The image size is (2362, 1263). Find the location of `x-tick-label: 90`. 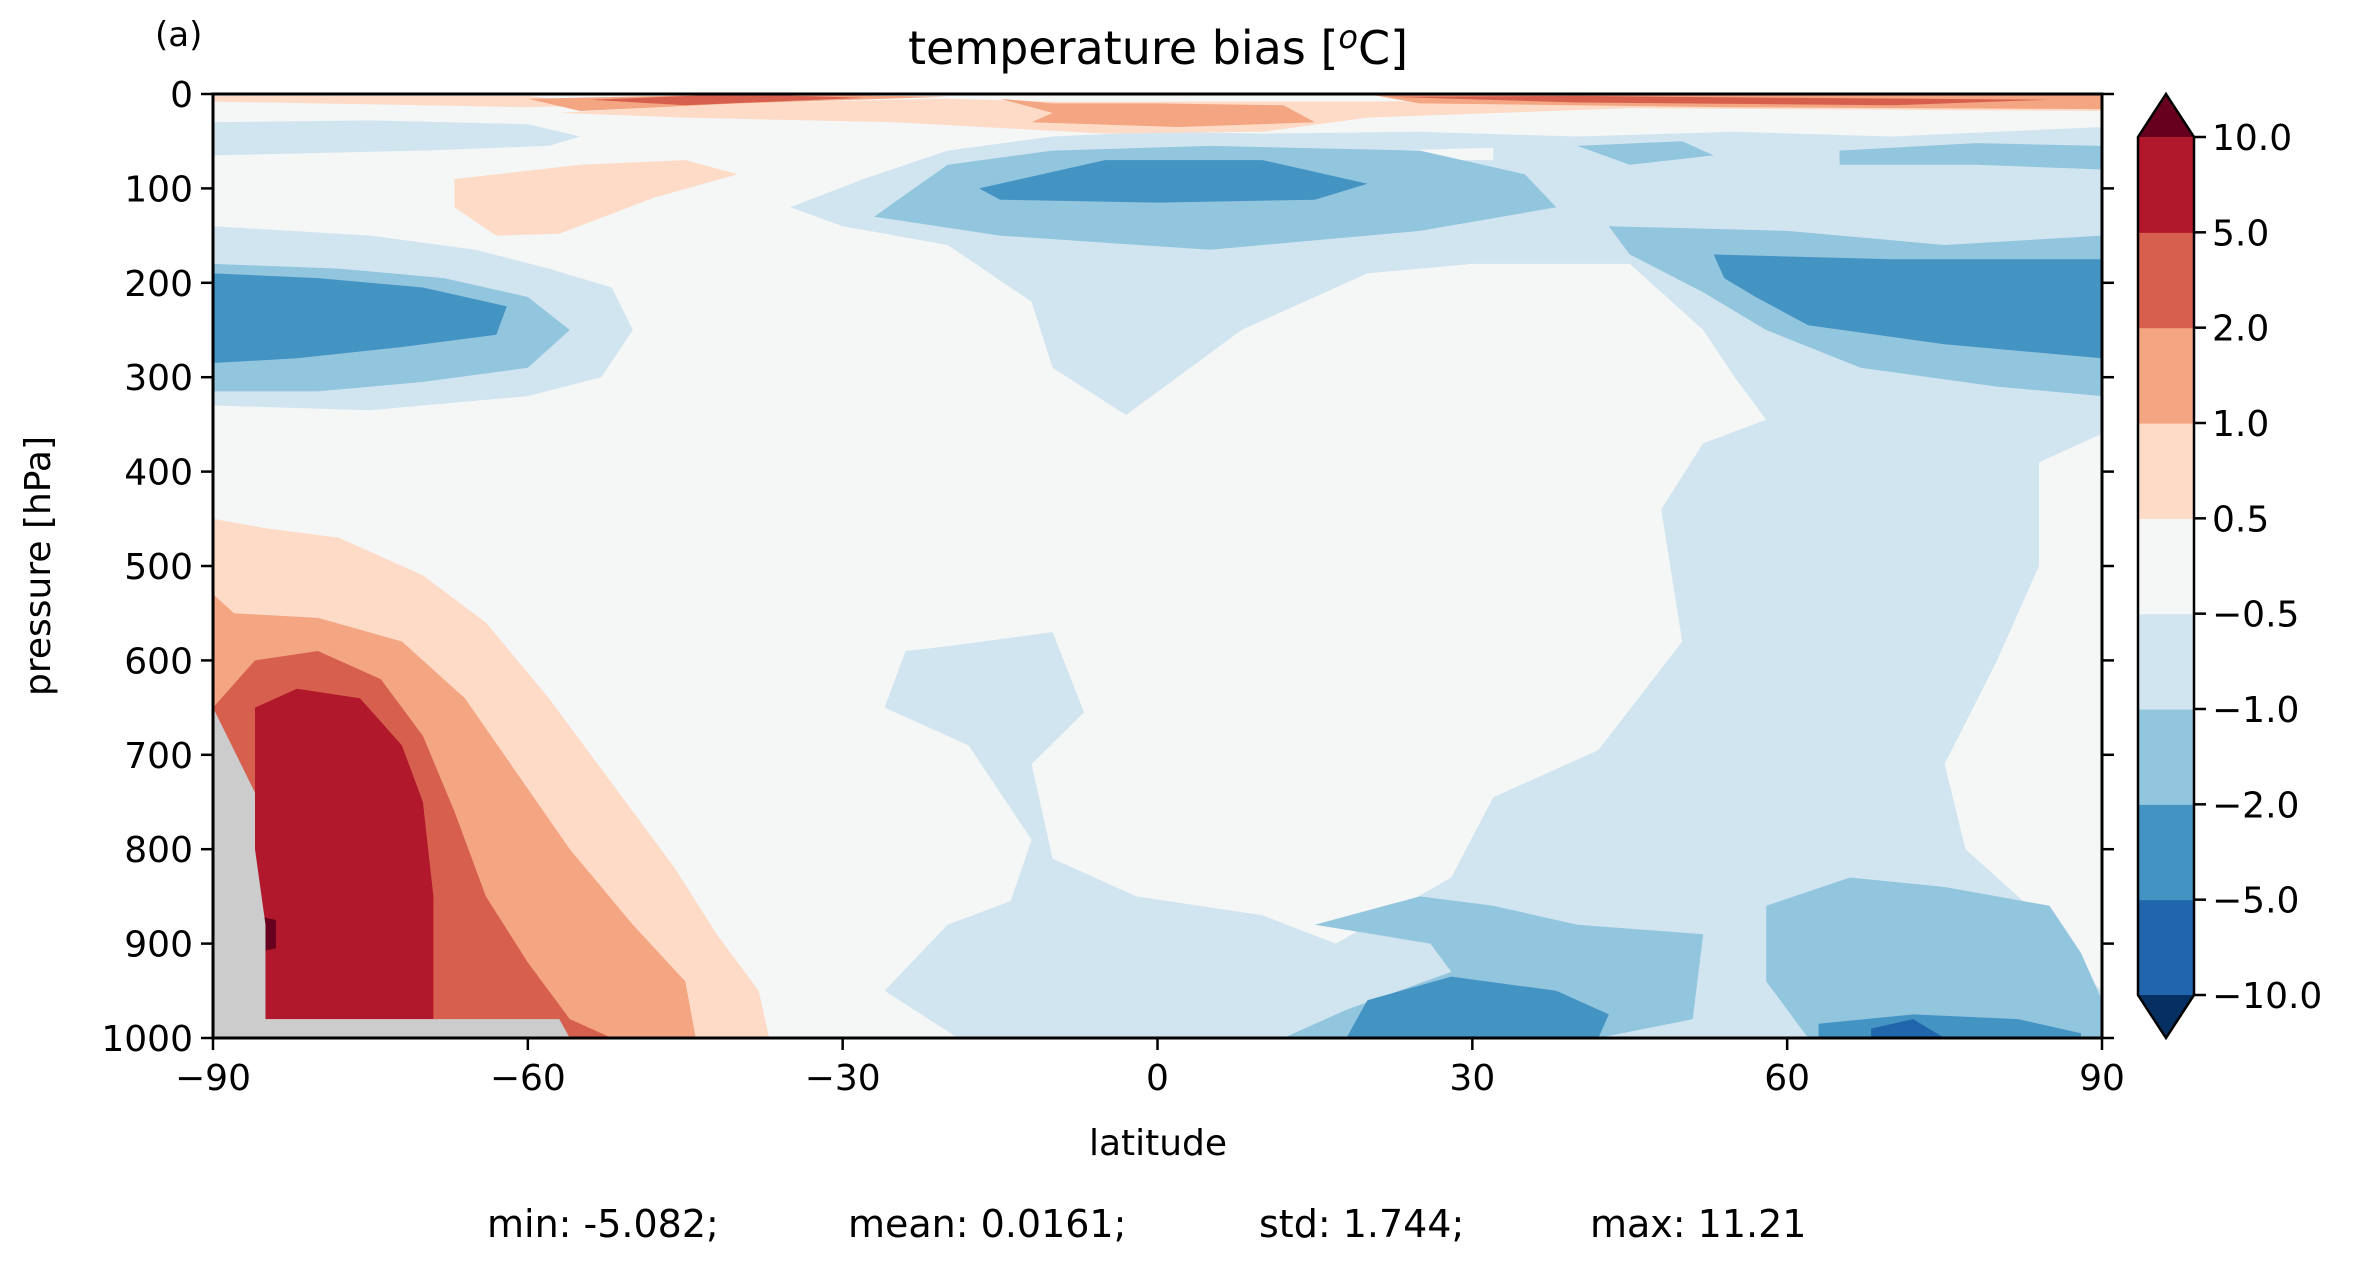

x-tick-label: 90 is located at coordinates (2102, 1078).